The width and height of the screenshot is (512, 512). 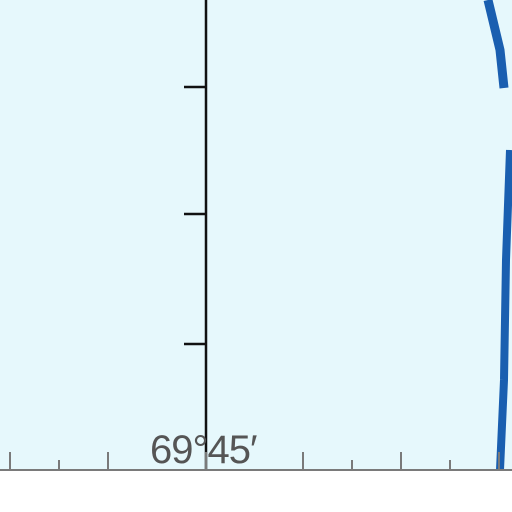 What do you see at coordinates (504, 310) in the screenshot?
I see `coastline-lower` at bounding box center [504, 310].